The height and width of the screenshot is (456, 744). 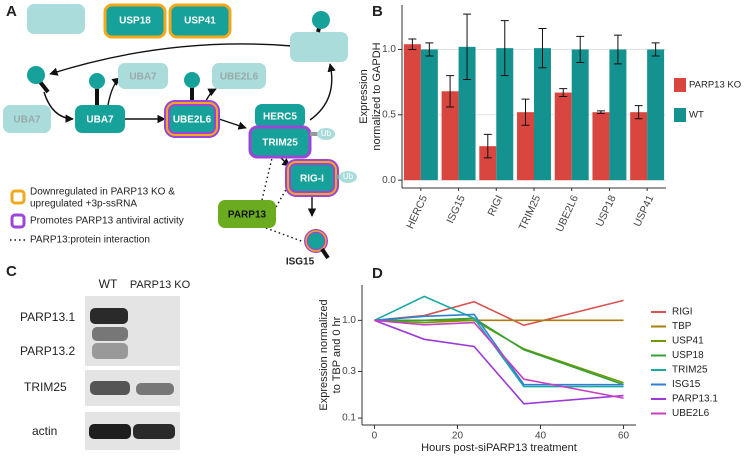 I want to click on node-outline, so click(x=192, y=119).